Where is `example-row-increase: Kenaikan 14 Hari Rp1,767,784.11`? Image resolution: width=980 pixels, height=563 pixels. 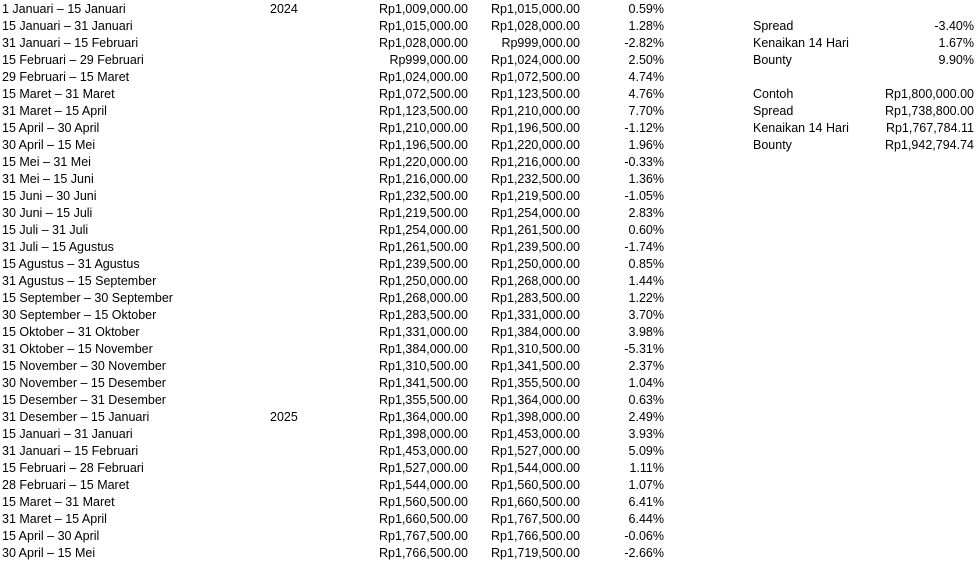
example-row-increase: Kenaikan 14 Hari Rp1,767,784.11 is located at coordinates (490, 128).